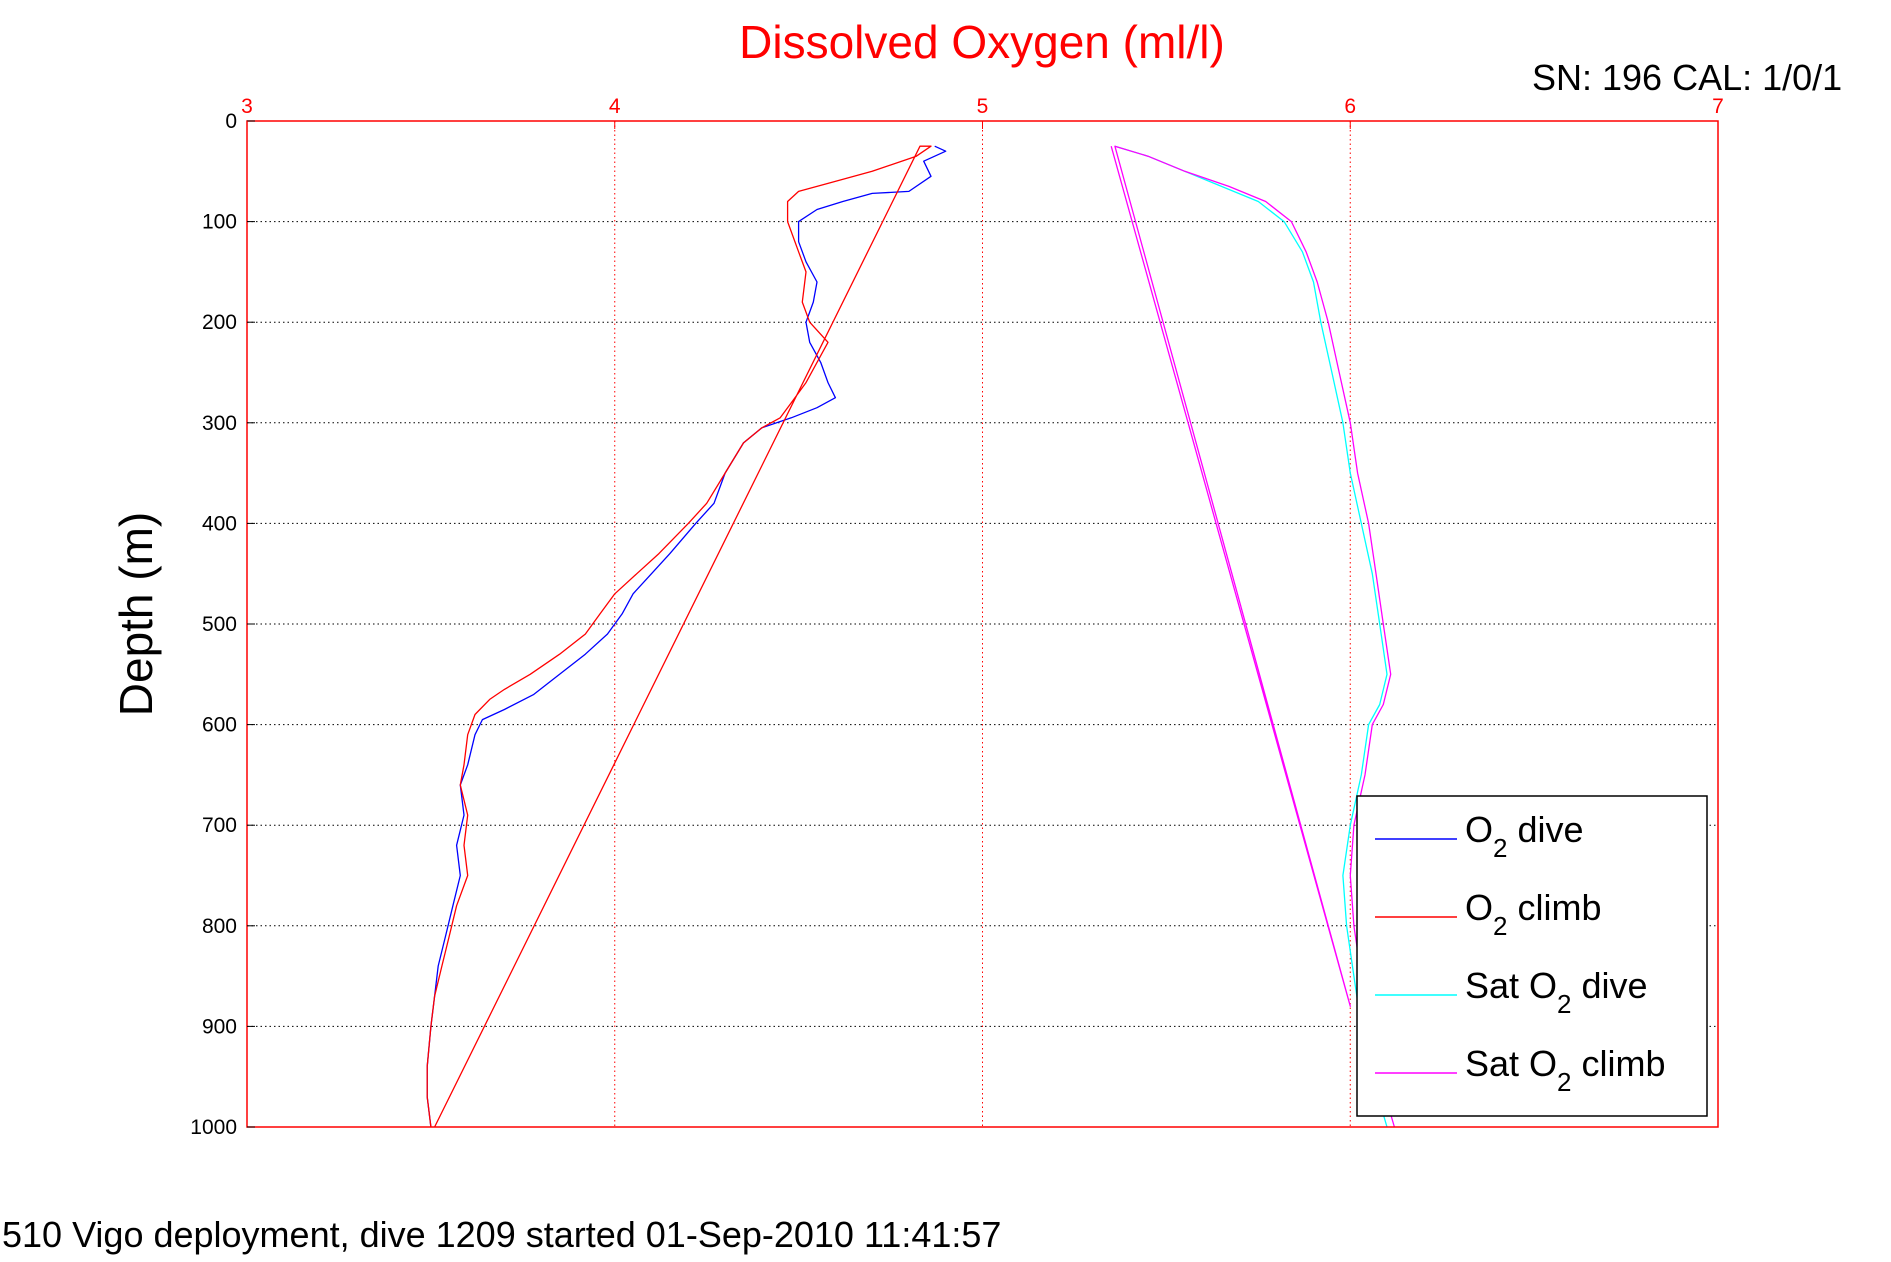  What do you see at coordinates (219, 926) in the screenshot?
I see `y-tick-label: 800` at bounding box center [219, 926].